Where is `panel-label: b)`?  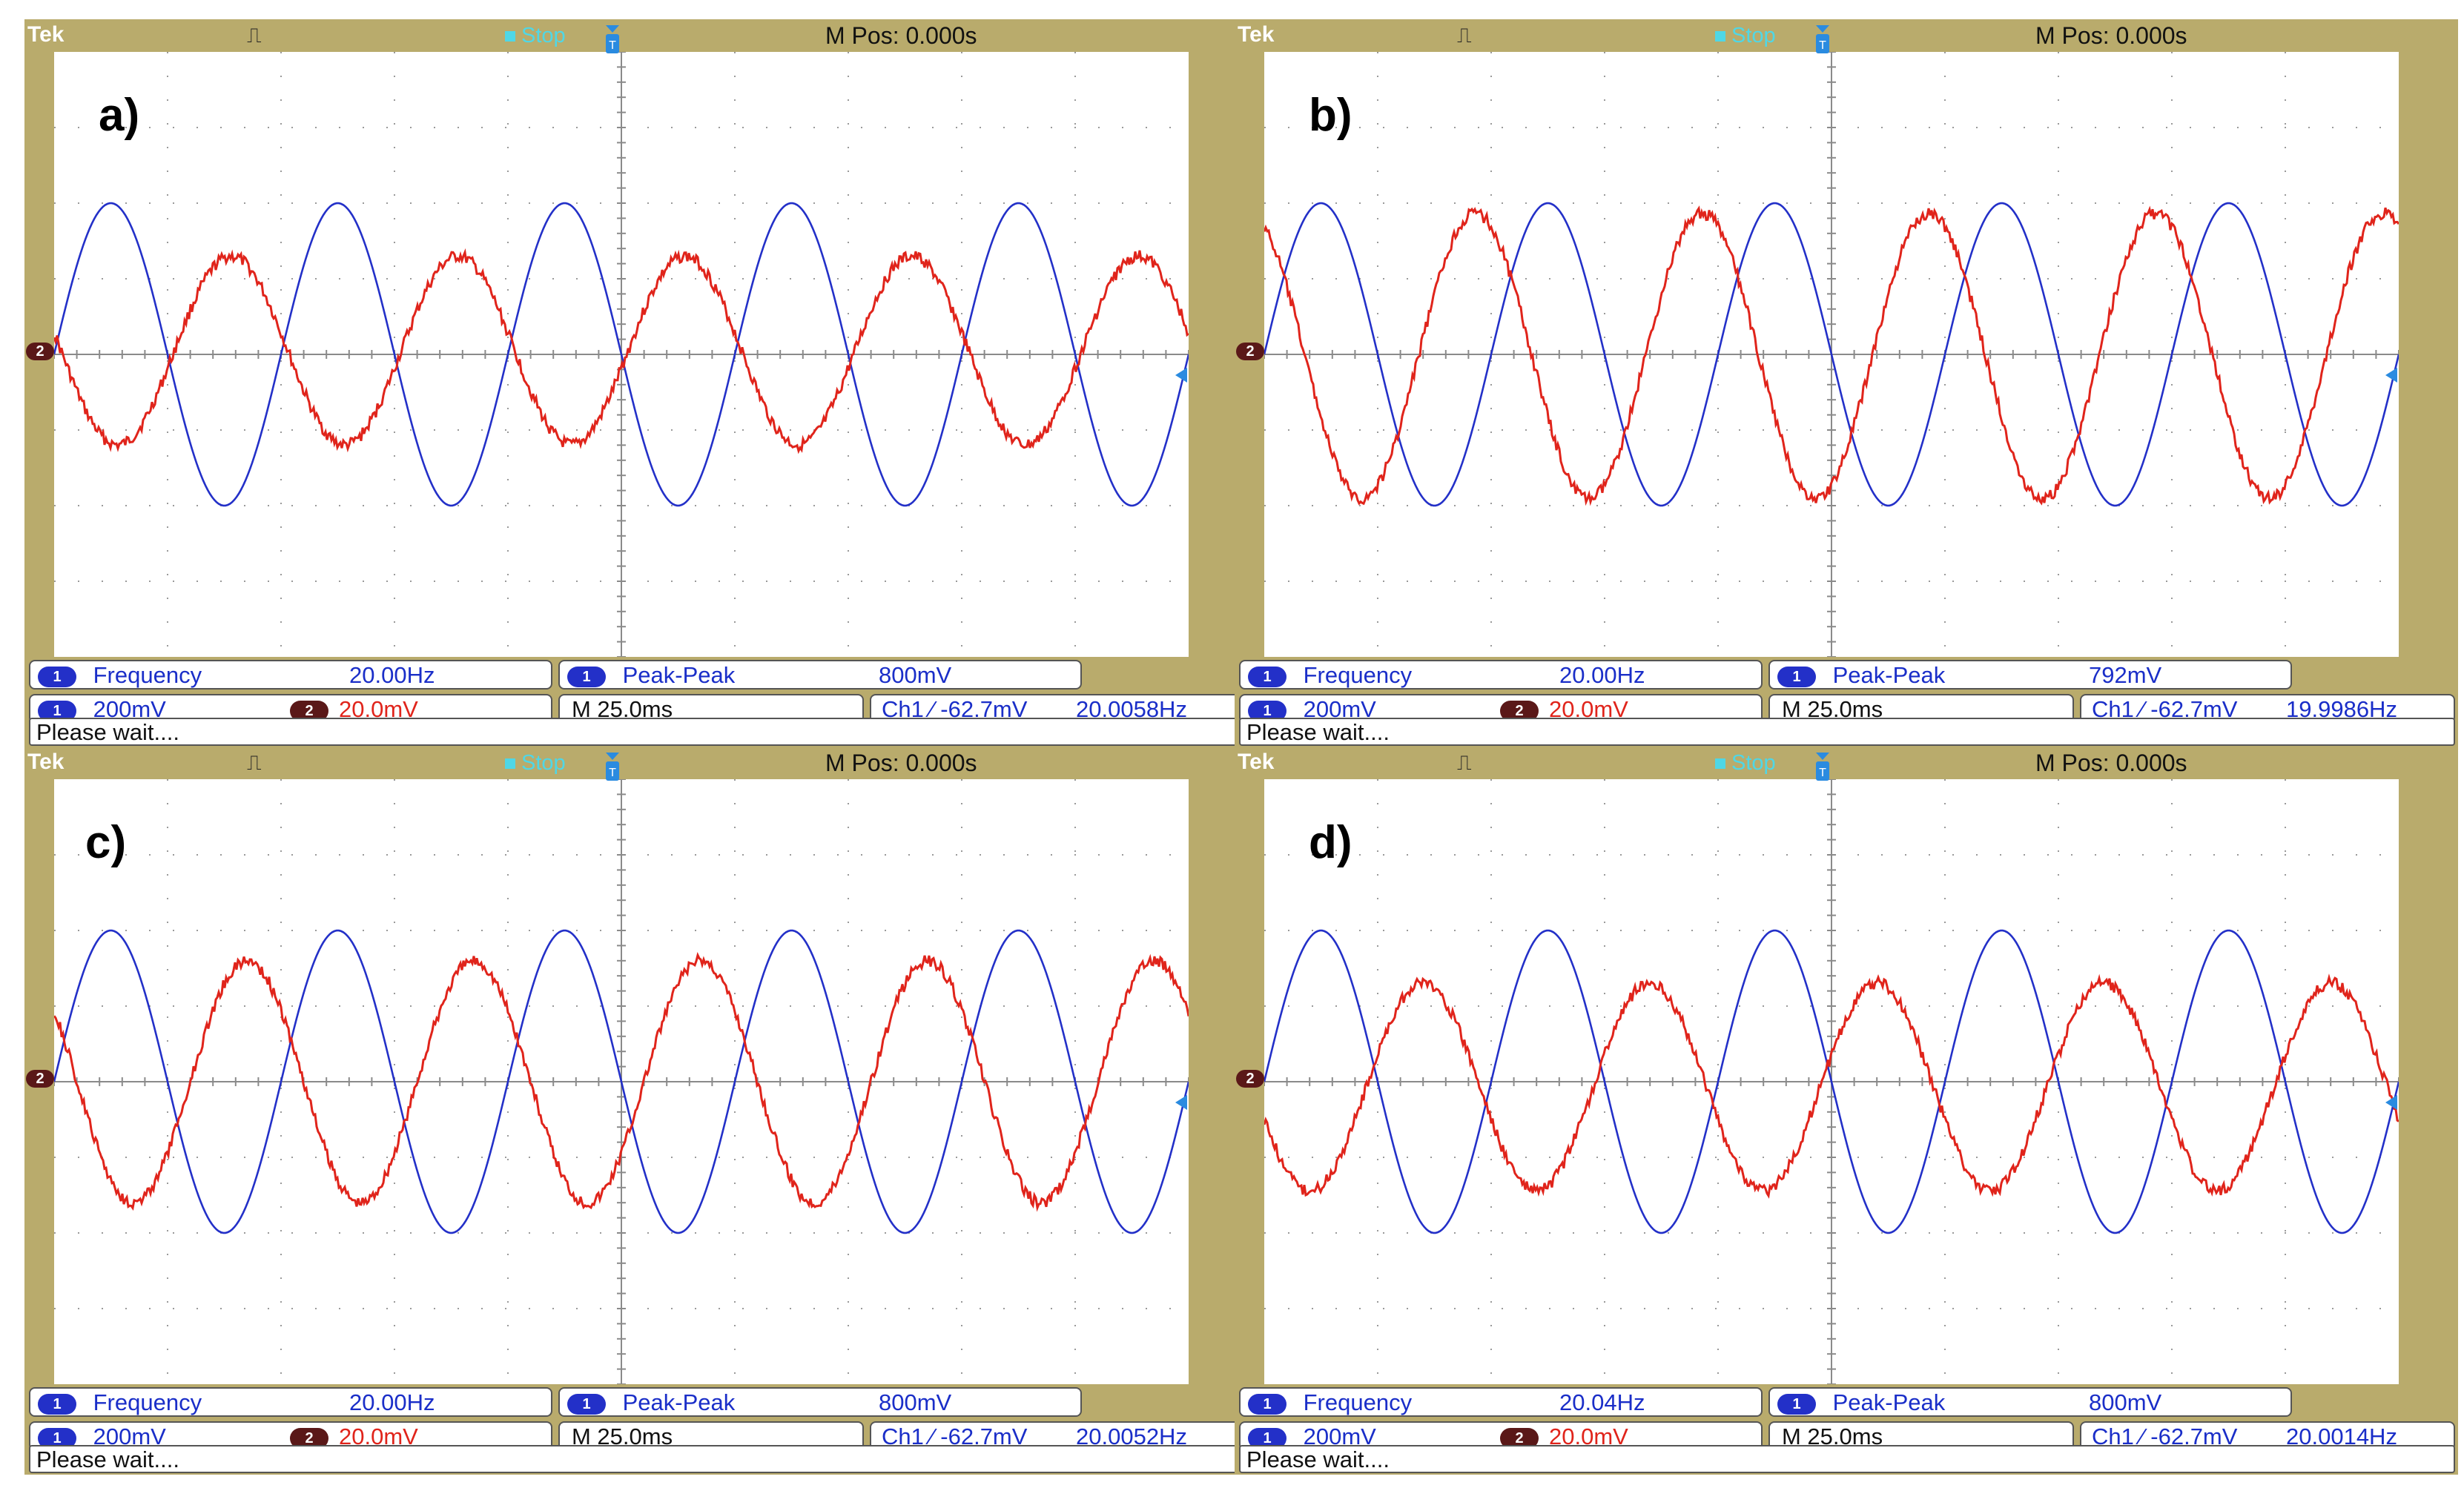 panel-label: b) is located at coordinates (1331, 115).